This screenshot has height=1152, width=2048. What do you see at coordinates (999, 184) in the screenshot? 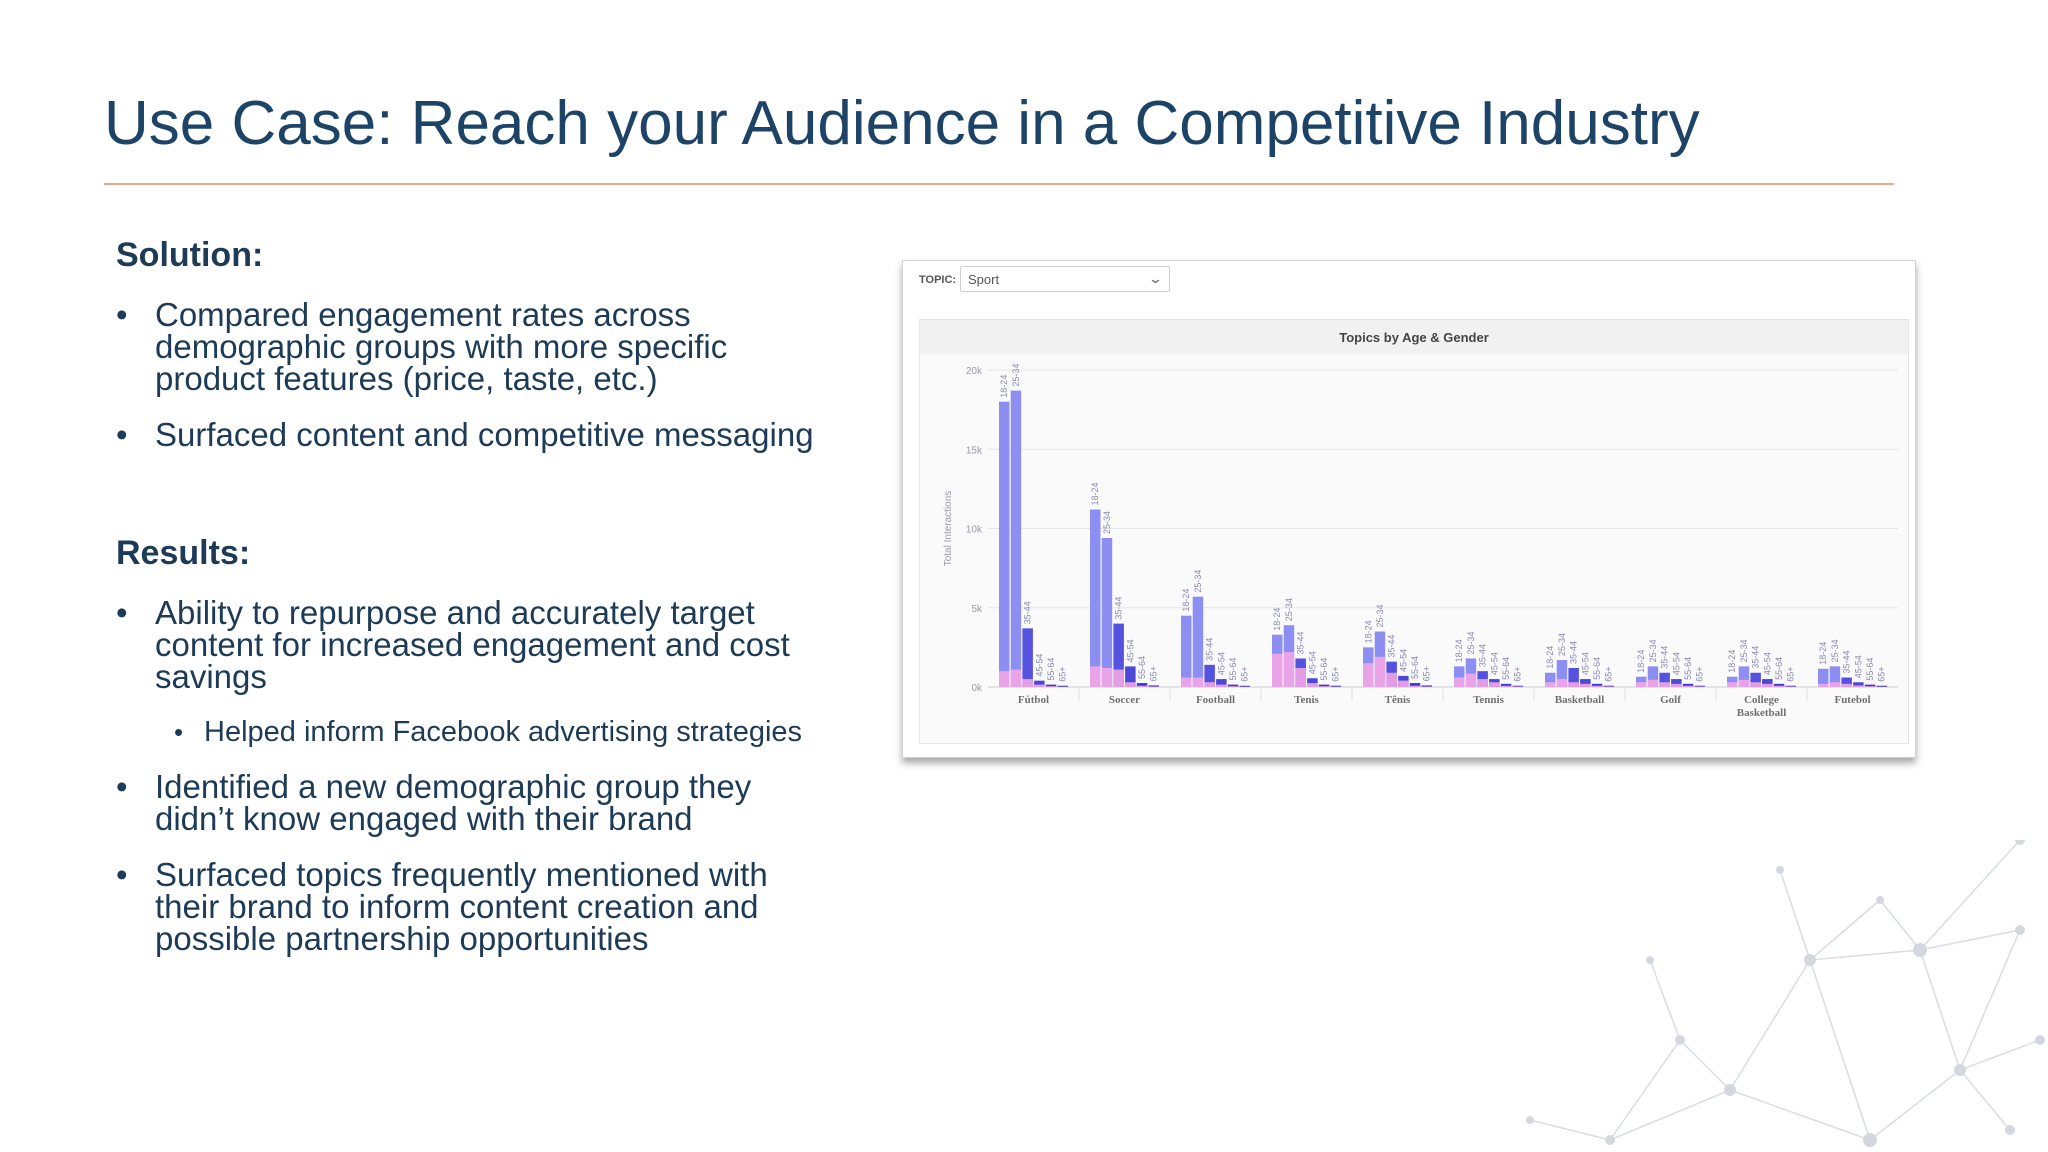
I see `title-divider` at bounding box center [999, 184].